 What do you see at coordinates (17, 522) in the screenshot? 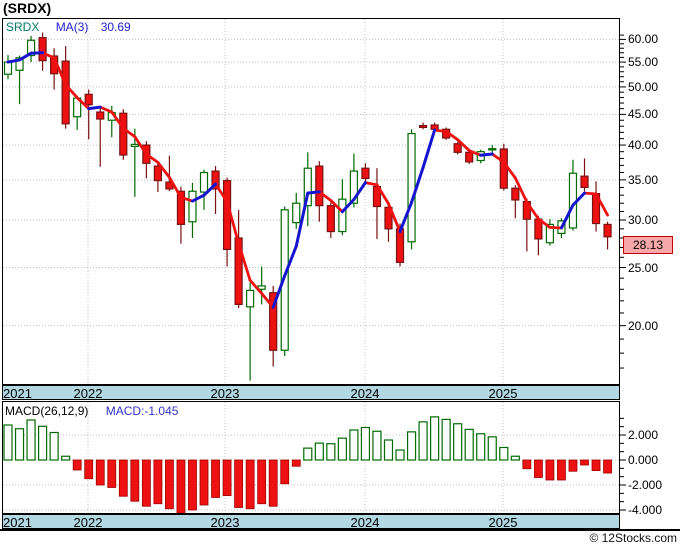
I see `year-label: 2021` at bounding box center [17, 522].